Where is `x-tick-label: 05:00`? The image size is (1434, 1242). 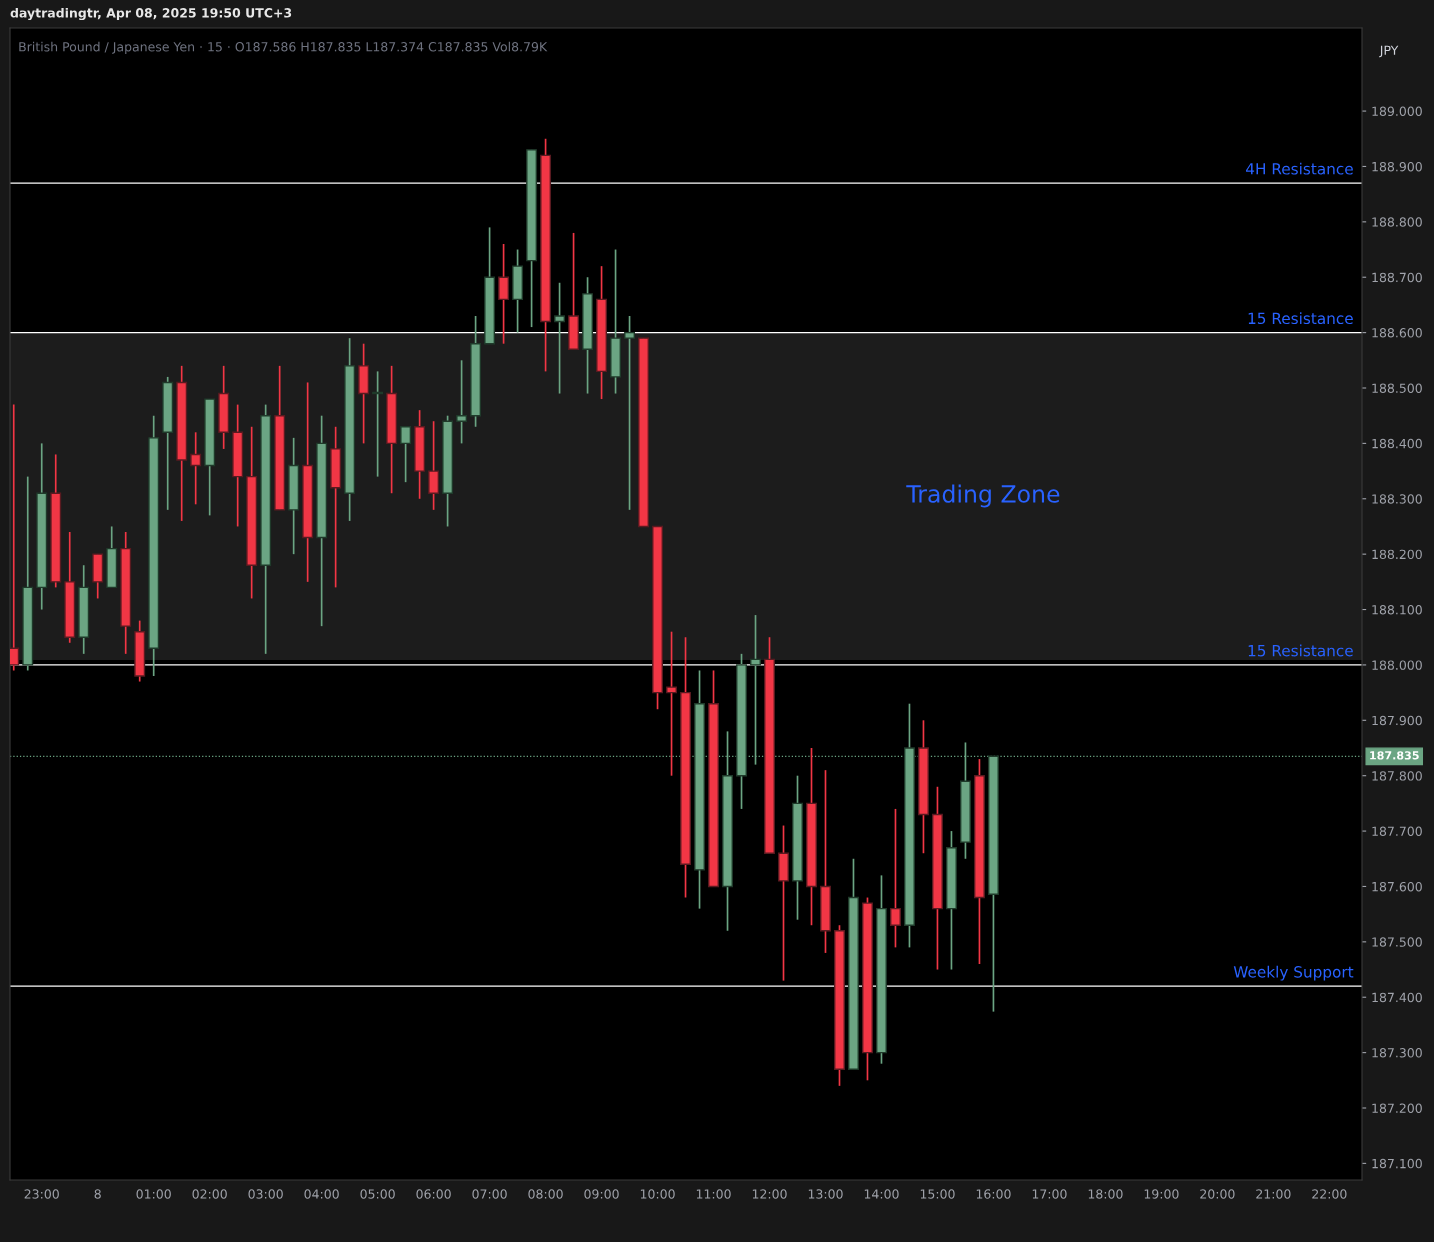
x-tick-label: 05:00 is located at coordinates (377, 1194).